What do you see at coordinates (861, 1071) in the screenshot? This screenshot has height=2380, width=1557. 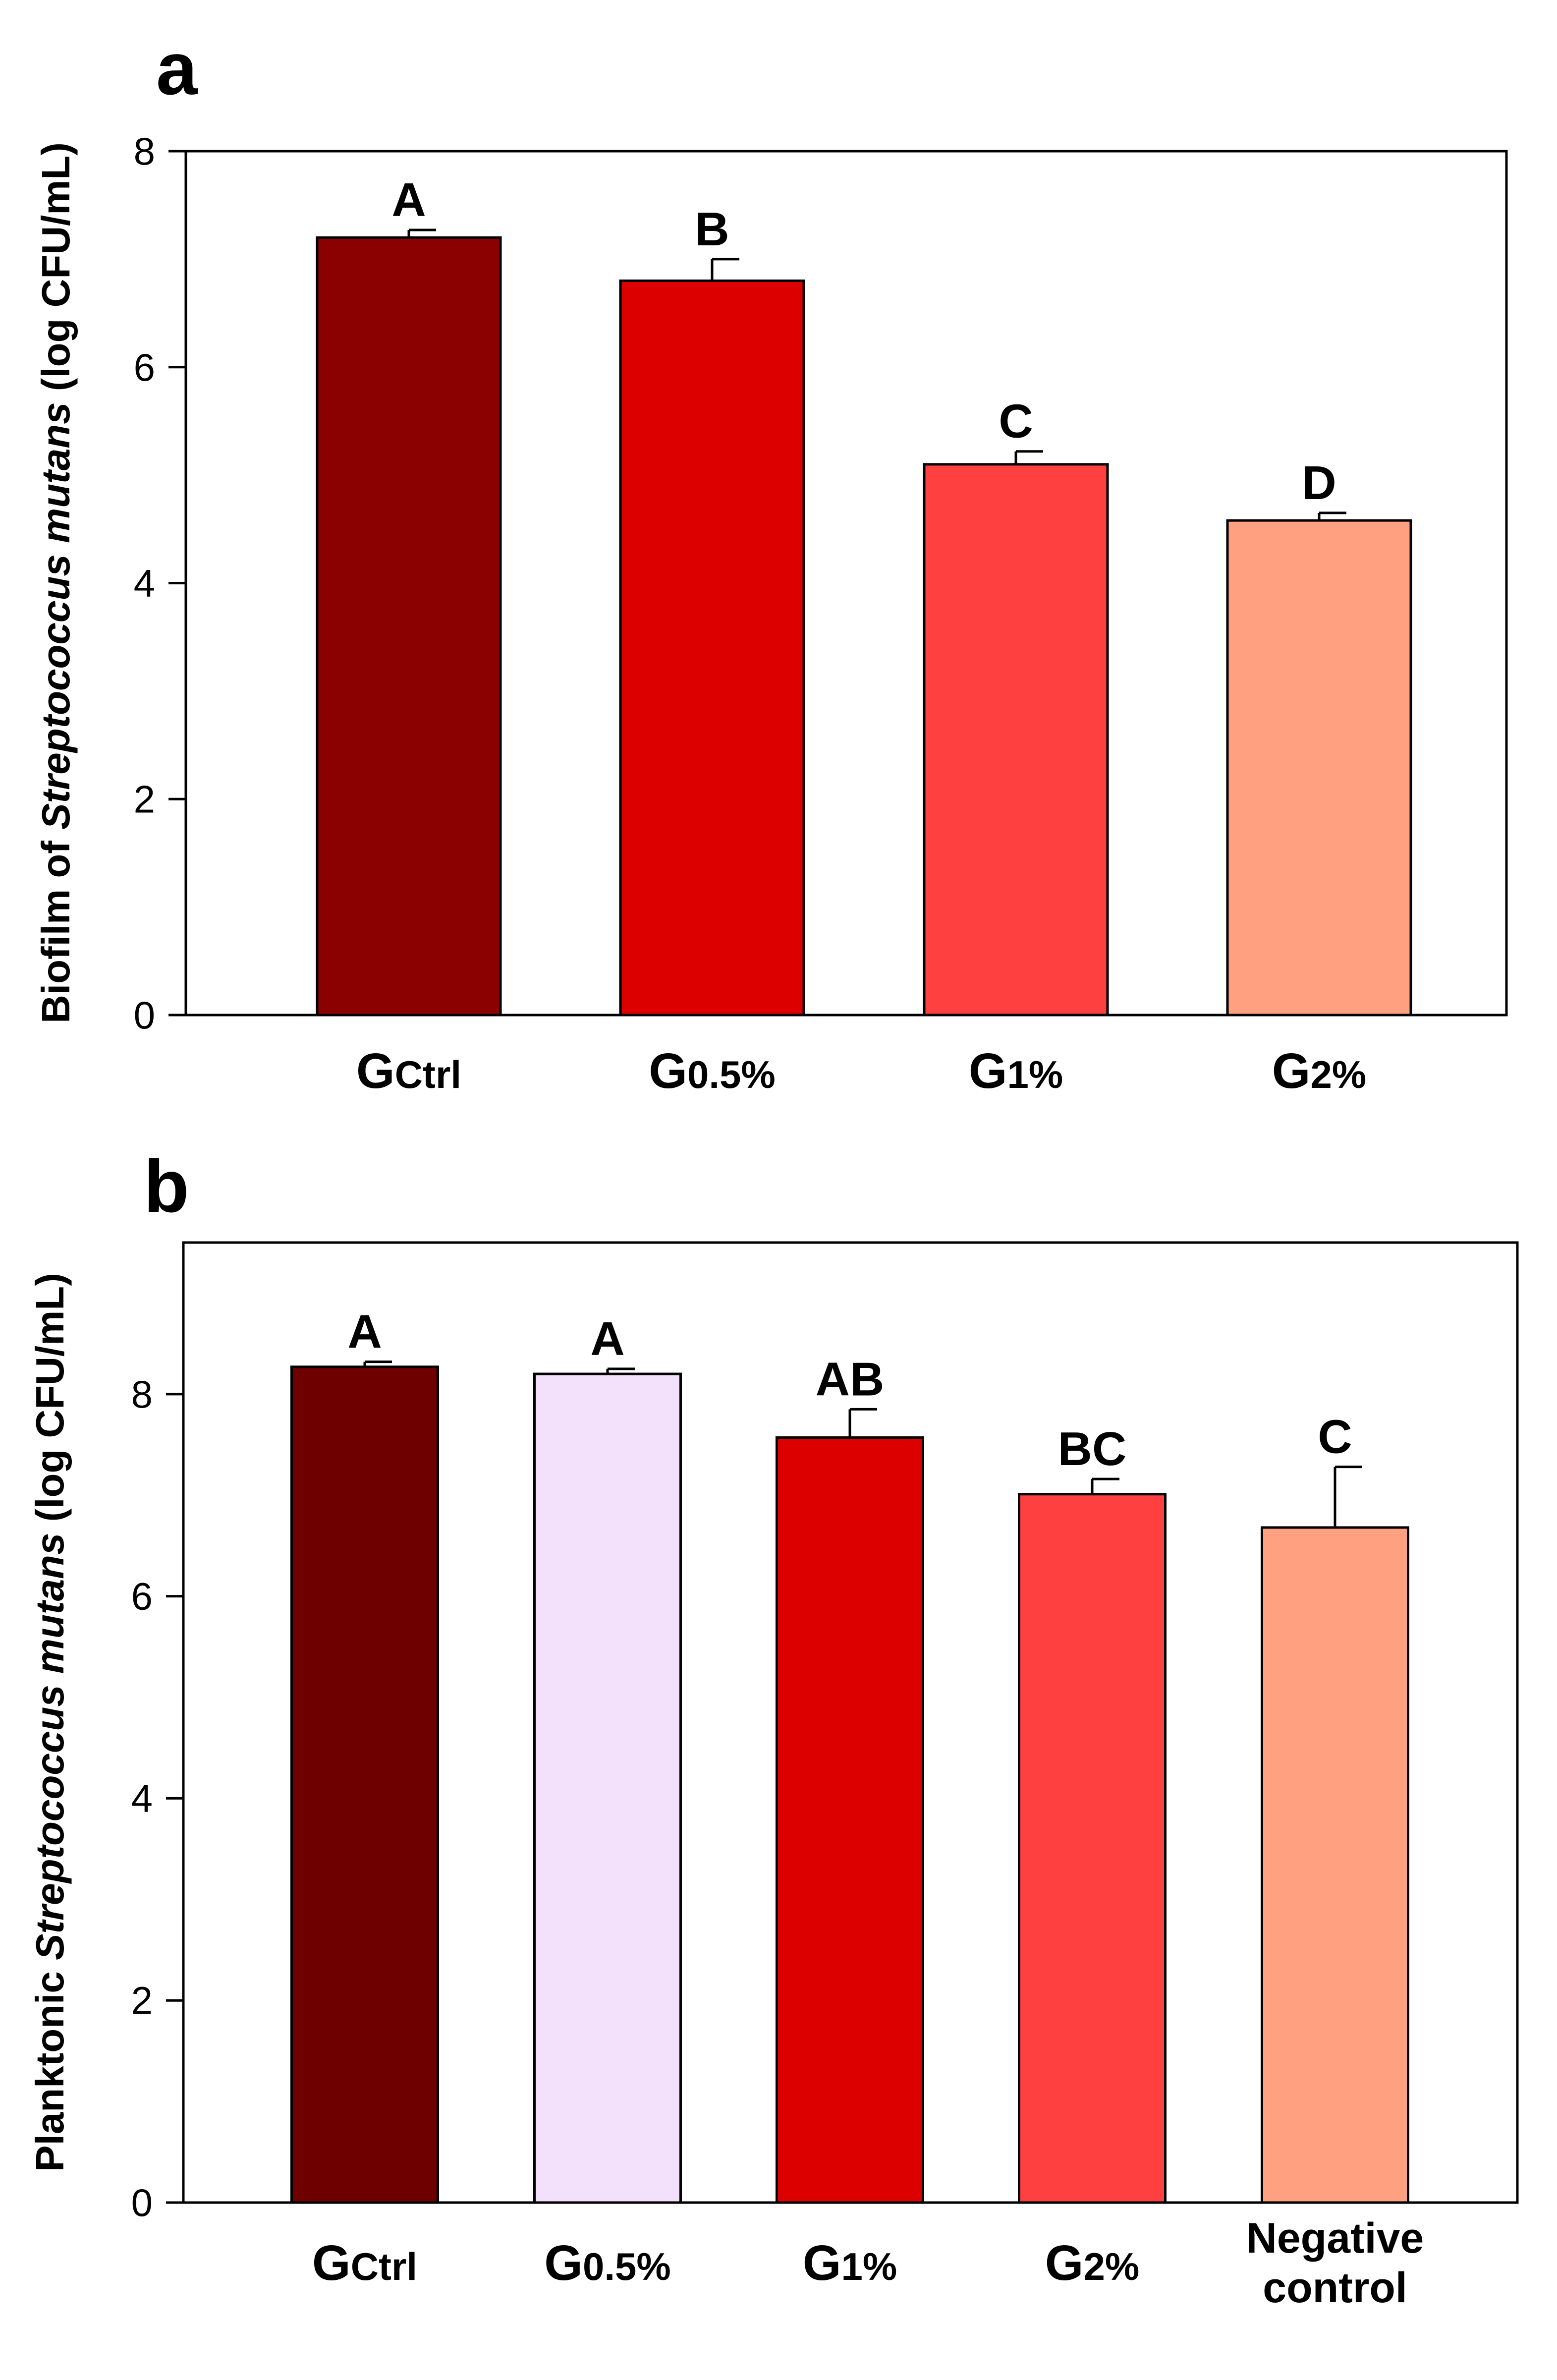 I see `x-axis-categories-a: GCtrl G0.5% G1% G2%` at bounding box center [861, 1071].